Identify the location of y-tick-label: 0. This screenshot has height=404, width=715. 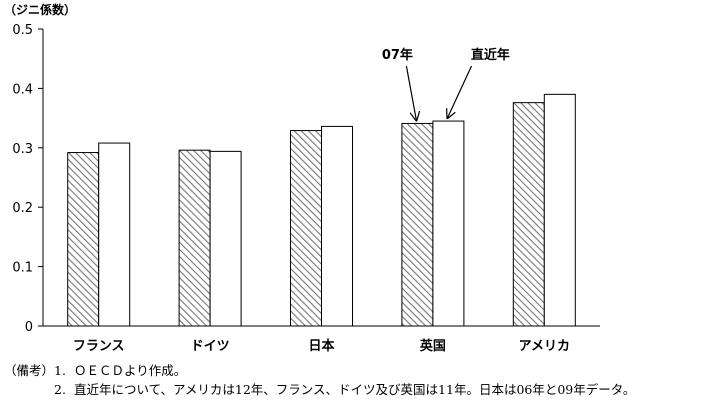
(29, 327).